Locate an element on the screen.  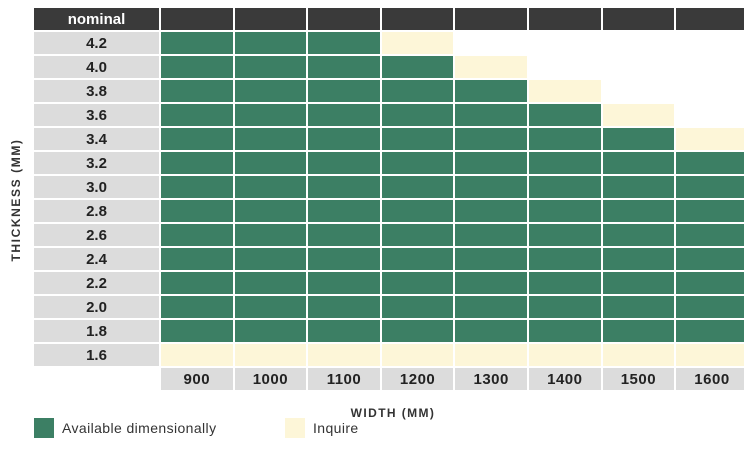
row-label-thickness: 1.6 is located at coordinates (96, 355).